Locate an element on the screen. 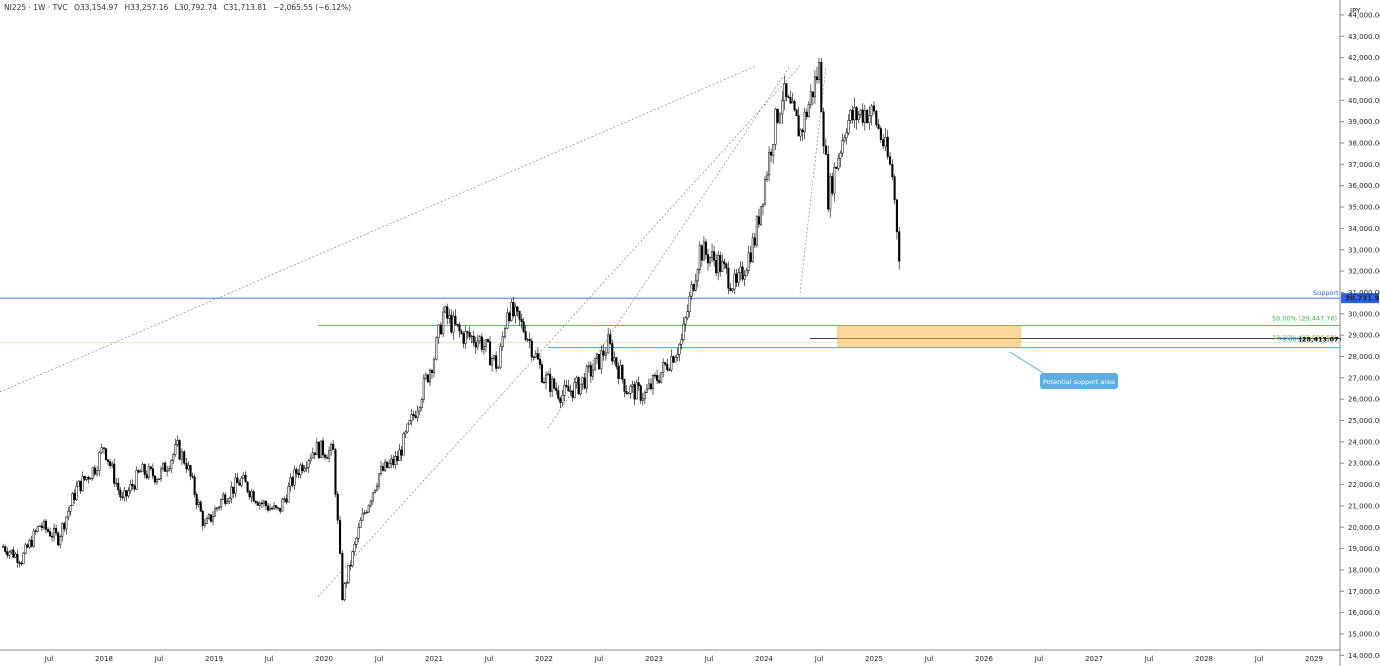 The width and height of the screenshot is (1380, 666). x-tick-label: 2022 is located at coordinates (544, 659).